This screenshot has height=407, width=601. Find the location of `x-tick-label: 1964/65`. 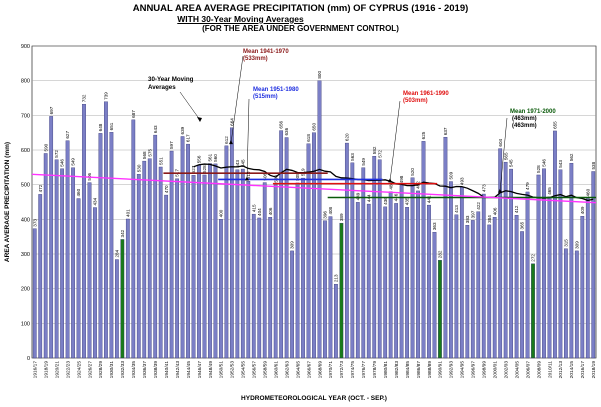

x-tick-label: 1964/65 is located at coordinates (298, 370).